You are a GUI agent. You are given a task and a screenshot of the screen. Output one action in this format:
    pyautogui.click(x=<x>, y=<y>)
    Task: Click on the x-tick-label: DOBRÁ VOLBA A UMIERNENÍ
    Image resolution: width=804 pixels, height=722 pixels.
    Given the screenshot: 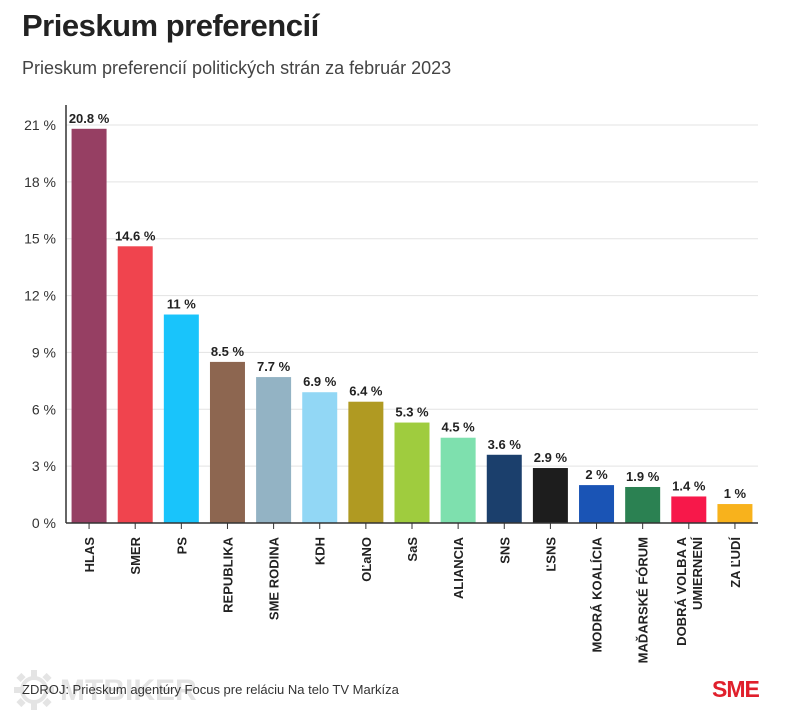 What is the action you would take?
    pyautogui.click(x=689, y=590)
    